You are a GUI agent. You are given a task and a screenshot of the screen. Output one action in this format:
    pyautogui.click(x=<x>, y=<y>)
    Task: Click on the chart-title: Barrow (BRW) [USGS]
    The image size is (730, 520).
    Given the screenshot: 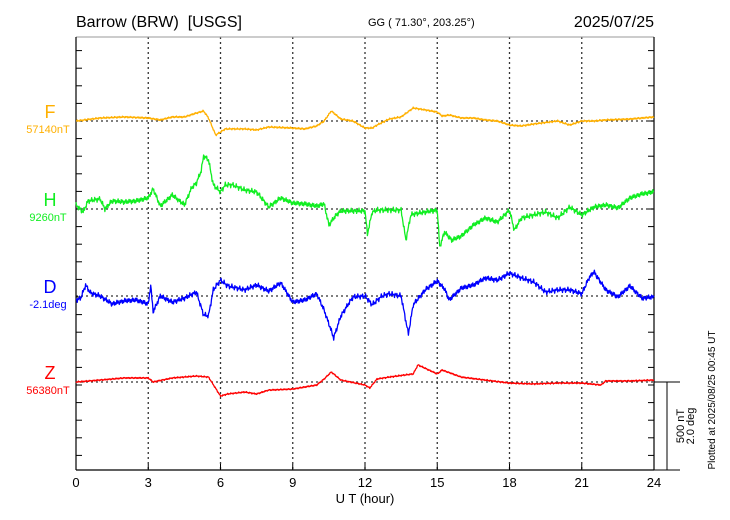 What is the action you would take?
    pyautogui.click(x=159, y=22)
    